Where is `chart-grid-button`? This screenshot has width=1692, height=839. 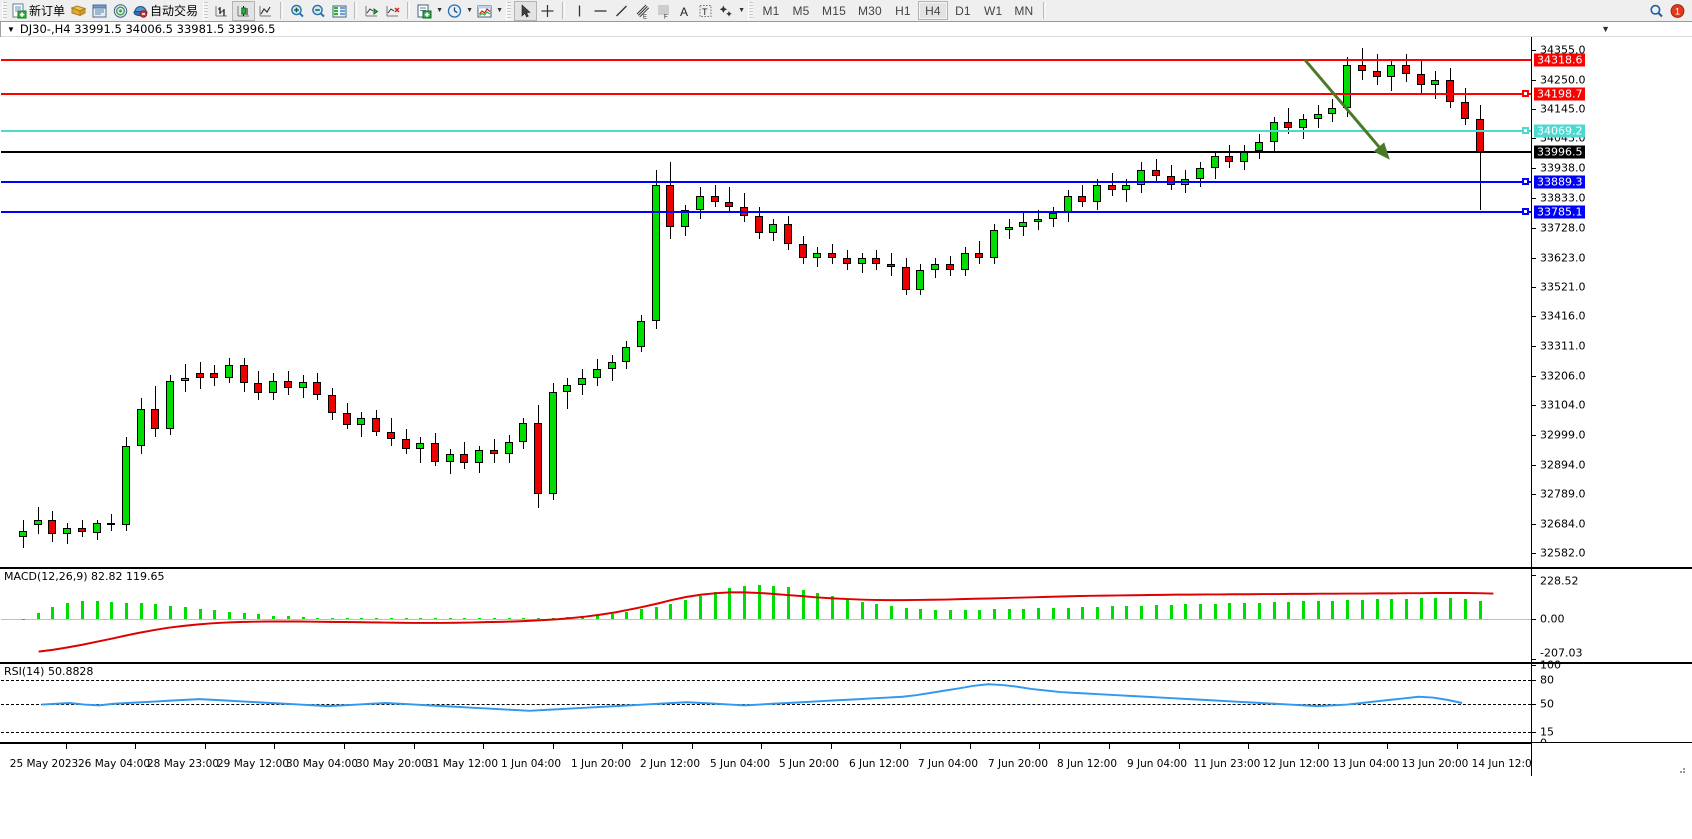 chart-grid-button is located at coordinates (339, 11).